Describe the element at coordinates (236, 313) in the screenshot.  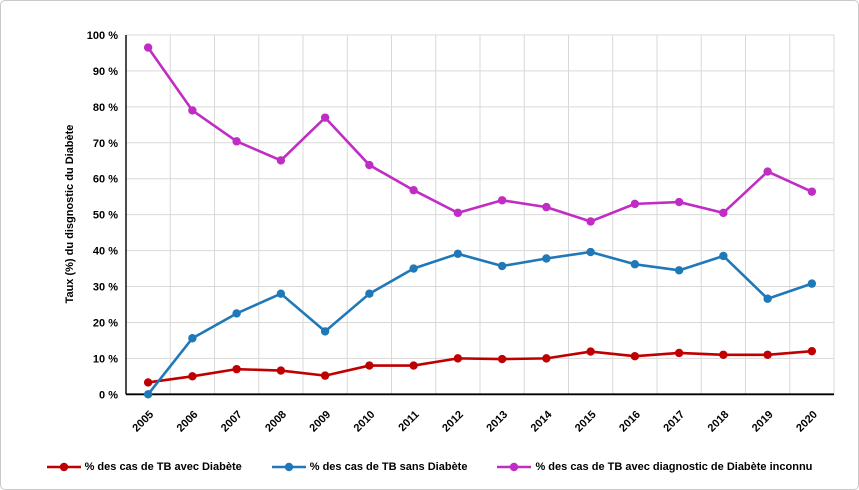
I see `data-point-2007-s1` at that location.